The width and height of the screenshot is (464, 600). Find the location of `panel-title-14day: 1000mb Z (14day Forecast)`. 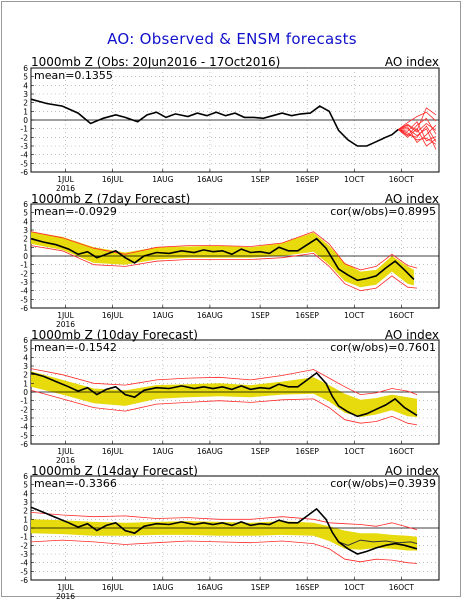

panel-title-14day: 1000mb Z (14day Forecast) is located at coordinates (114, 471).